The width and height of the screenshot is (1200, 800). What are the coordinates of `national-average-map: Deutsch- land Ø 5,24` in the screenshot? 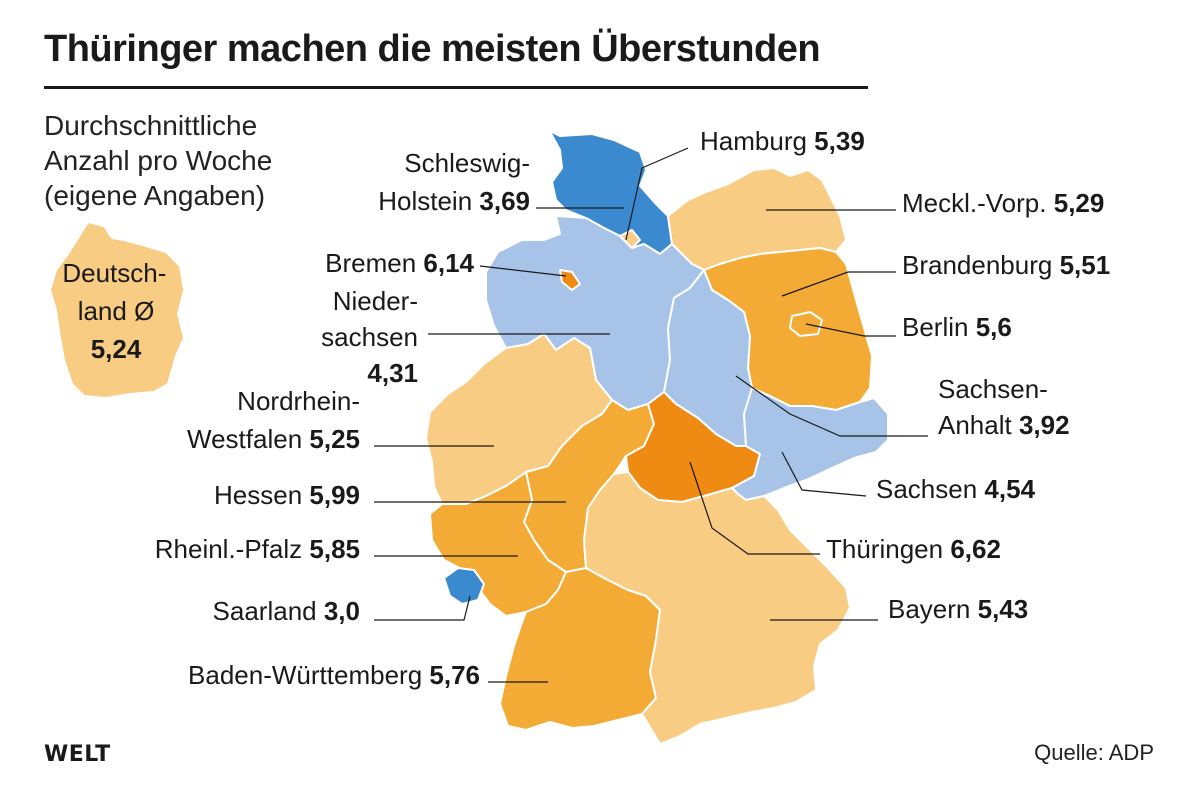 It's located at (117, 310).